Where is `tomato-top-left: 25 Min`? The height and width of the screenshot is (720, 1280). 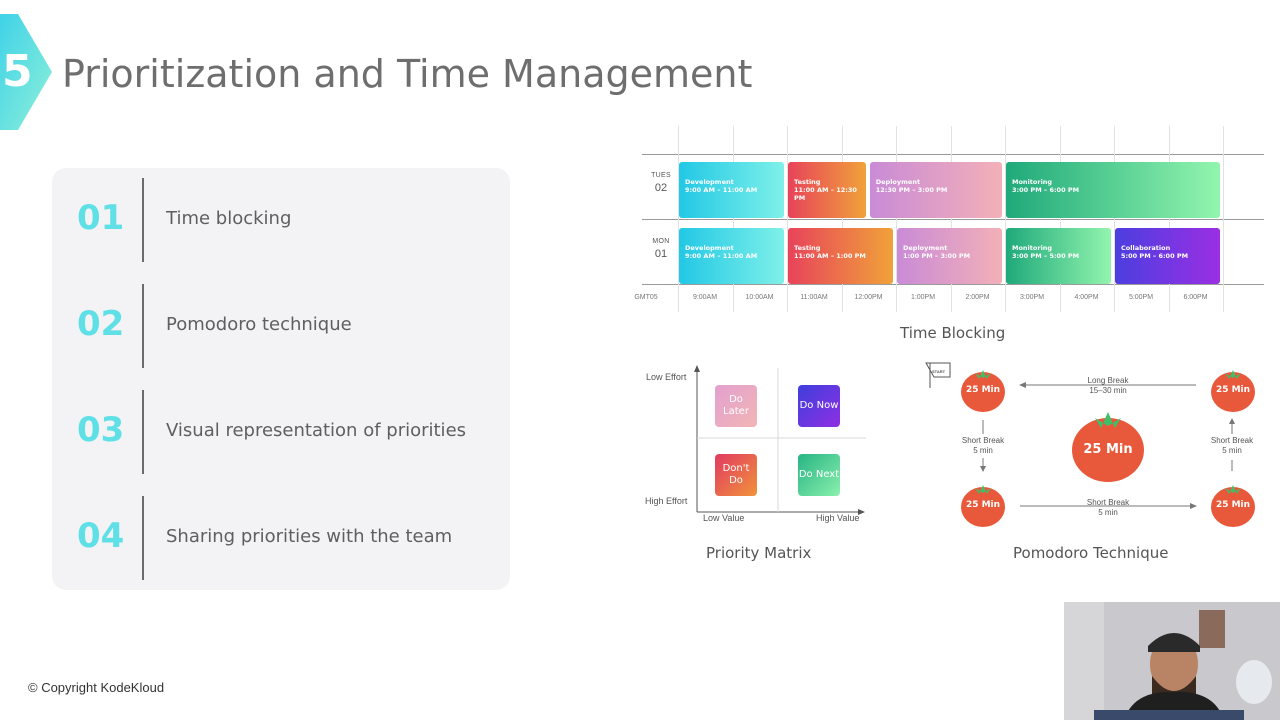
tomato-top-left: 25 Min is located at coordinates (983, 389).